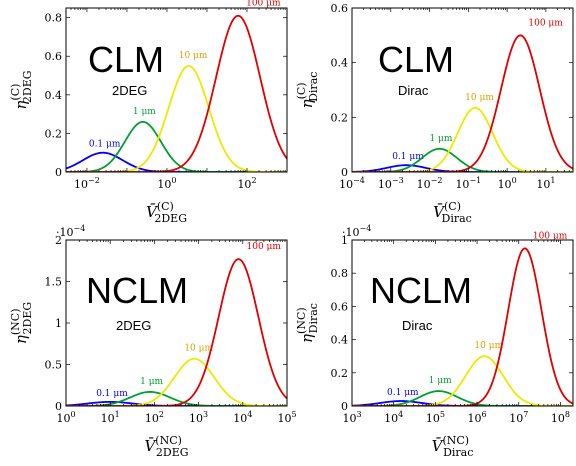 The height and width of the screenshot is (466, 576). I want to click on x-tick-label: 10⁸, so click(560, 417).